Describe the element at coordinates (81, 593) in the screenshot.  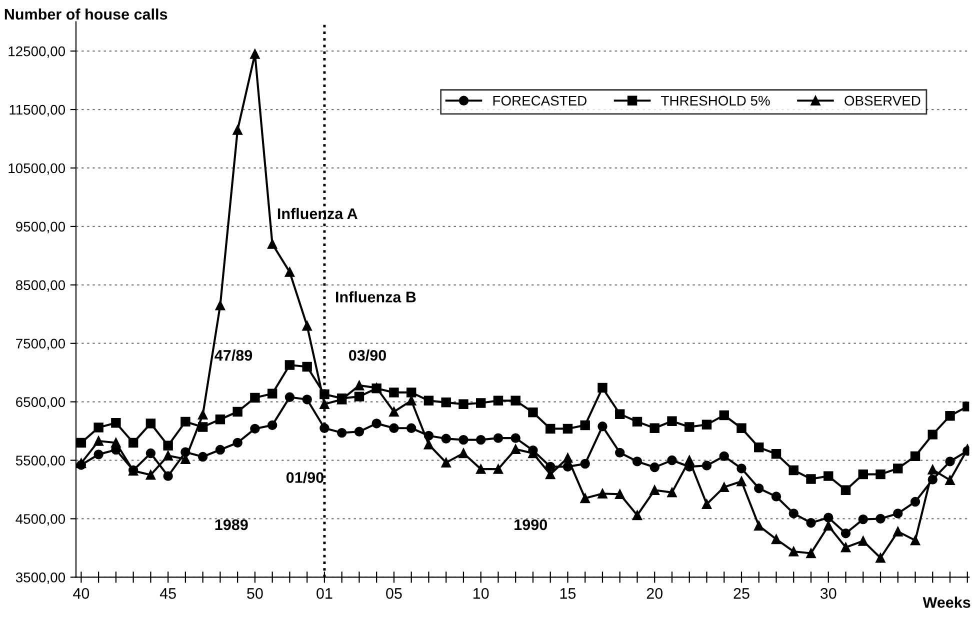
I see `x-tick-label: 40` at that location.